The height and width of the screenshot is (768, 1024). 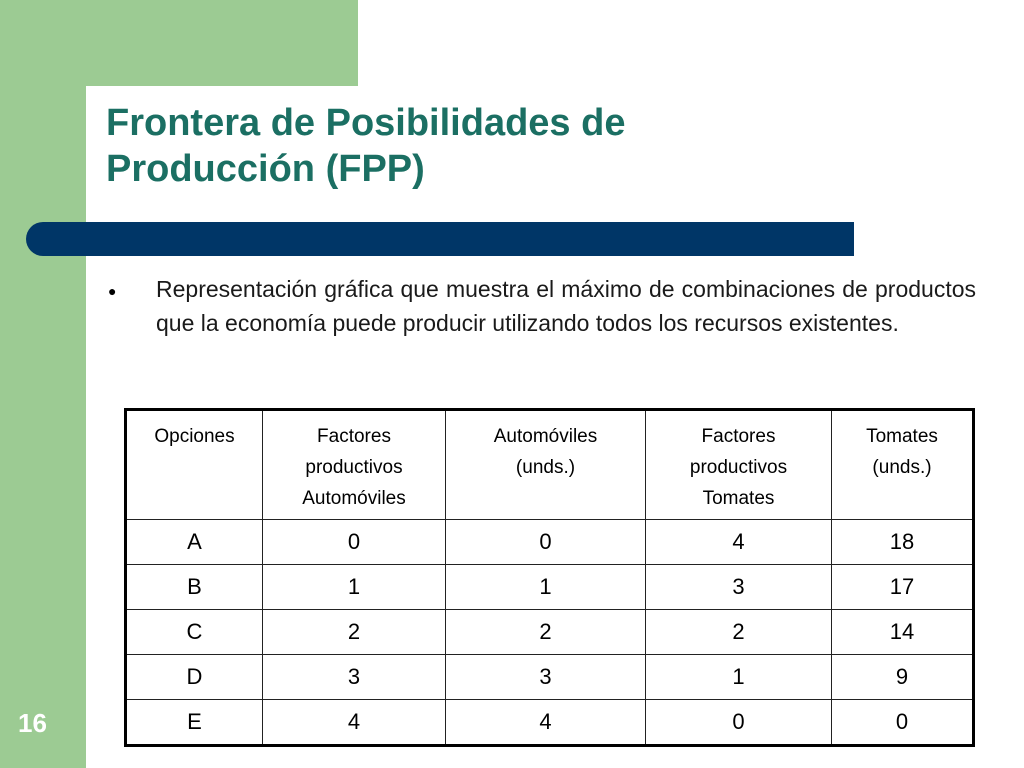 I want to click on cell-tomates: 0, so click(x=902, y=722).